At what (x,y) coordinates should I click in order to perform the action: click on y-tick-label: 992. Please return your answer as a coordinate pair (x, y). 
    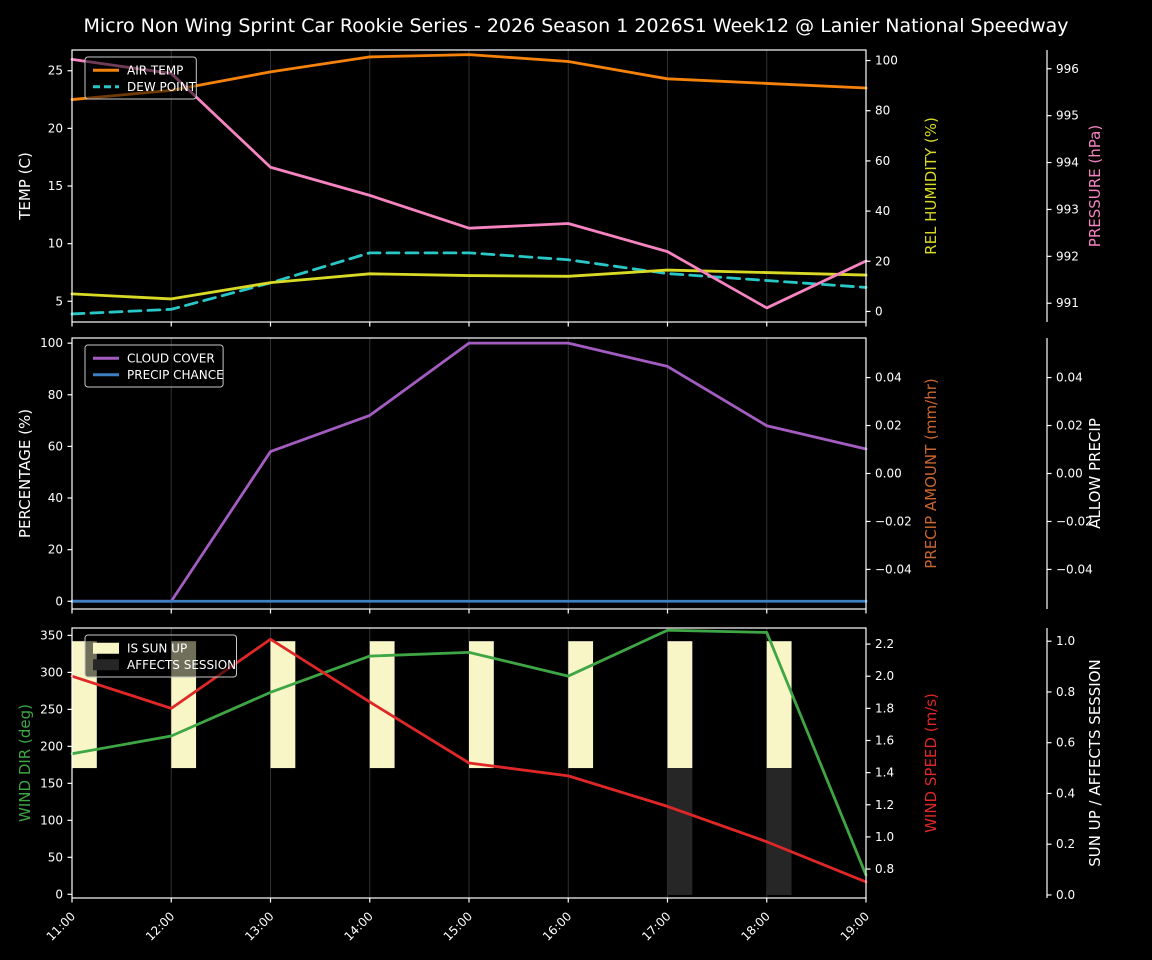
    Looking at the image, I should click on (1067, 256).